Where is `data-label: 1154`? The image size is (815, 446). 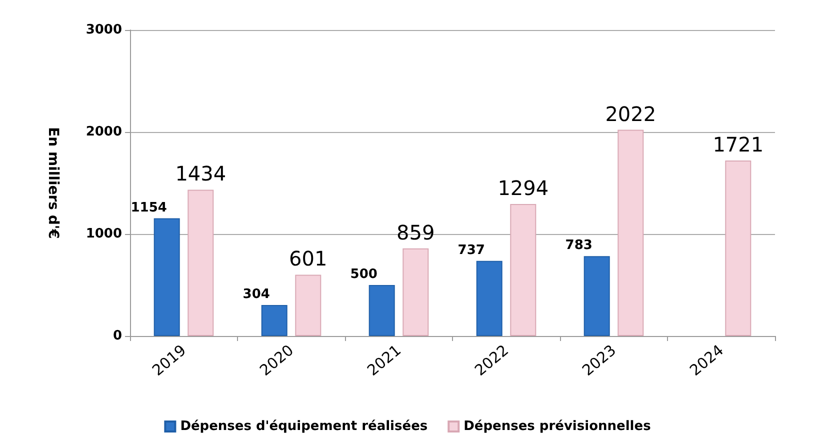 data-label: 1154 is located at coordinates (148, 208).